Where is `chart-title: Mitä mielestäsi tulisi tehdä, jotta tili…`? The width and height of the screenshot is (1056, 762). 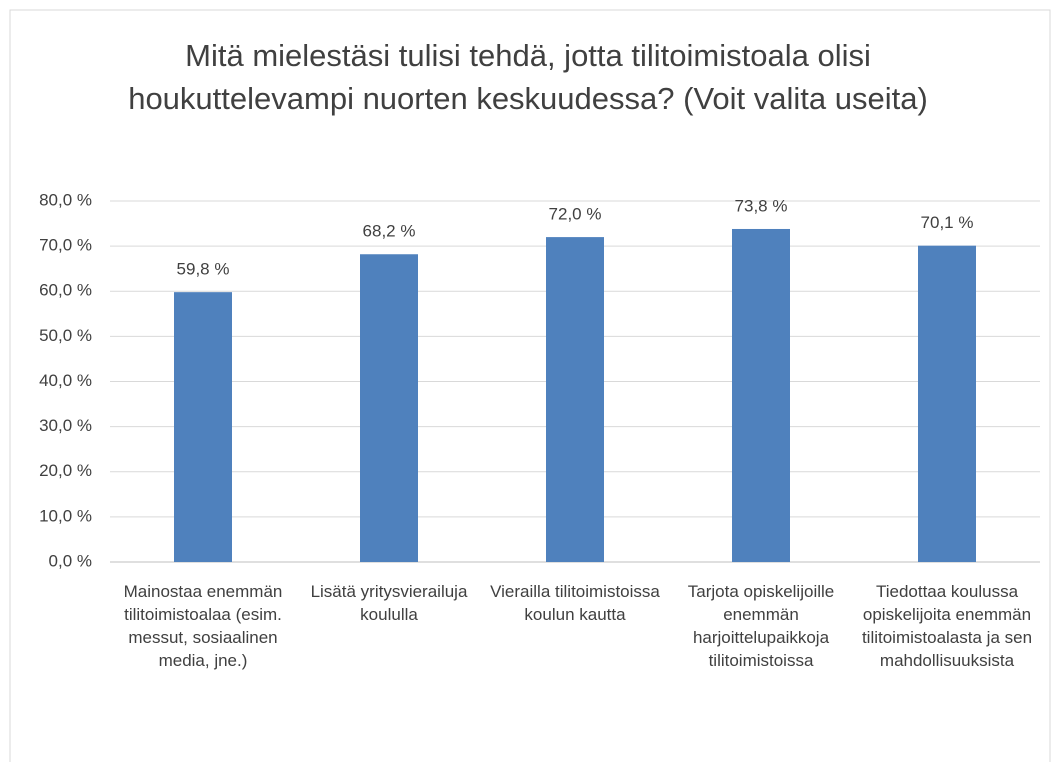
chart-title: Mitä mielestäsi tulisi tehdä, jotta tili… is located at coordinates (528, 77).